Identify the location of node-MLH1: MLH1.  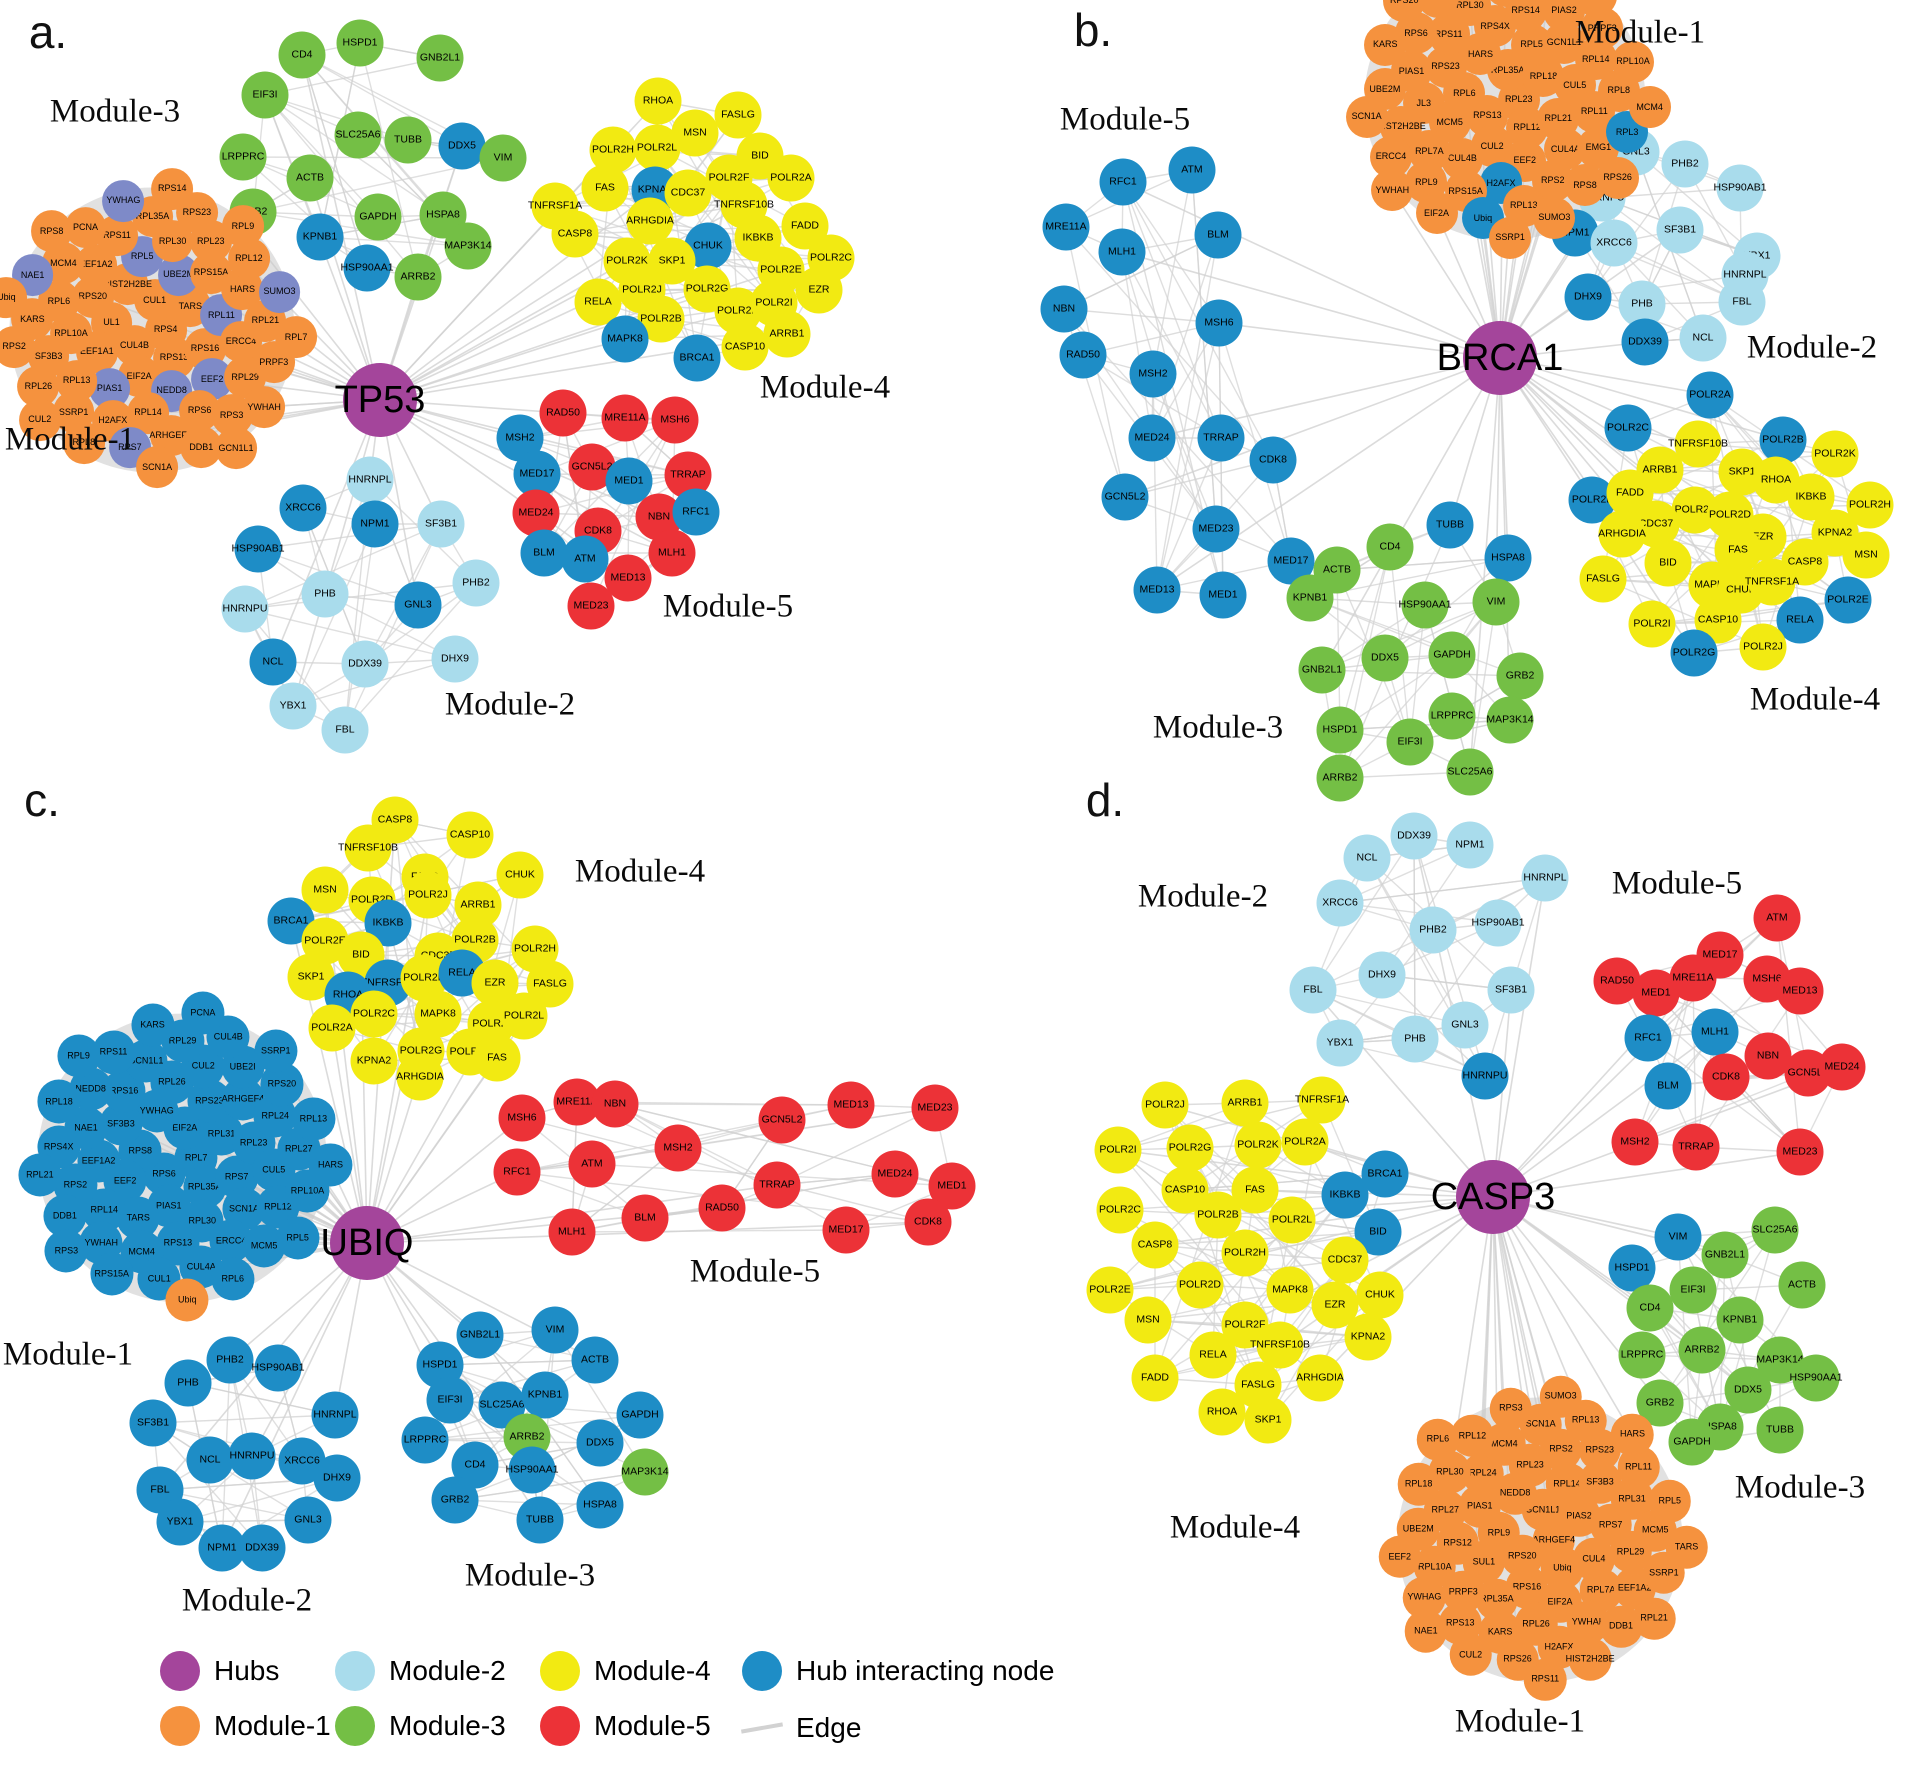
(1715, 1032).